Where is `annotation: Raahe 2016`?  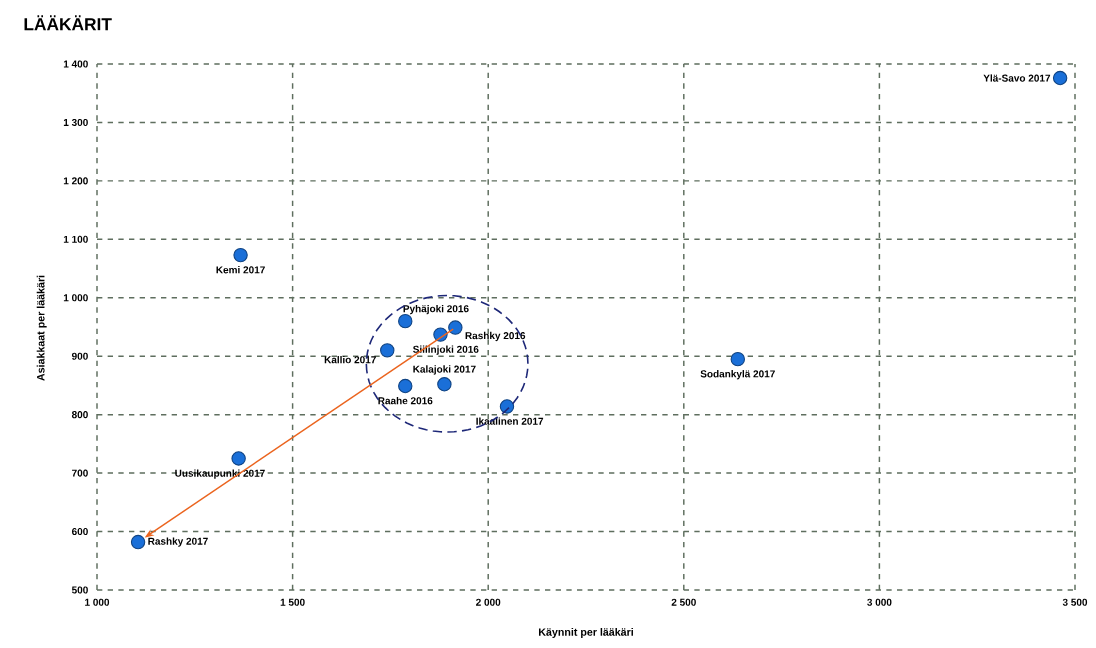 annotation: Raahe 2016 is located at coordinates (405, 400).